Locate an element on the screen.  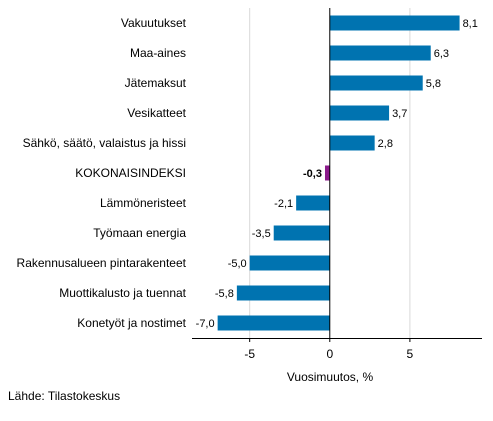
source-note: Lähde: Tilastokeskus is located at coordinates (64, 396).